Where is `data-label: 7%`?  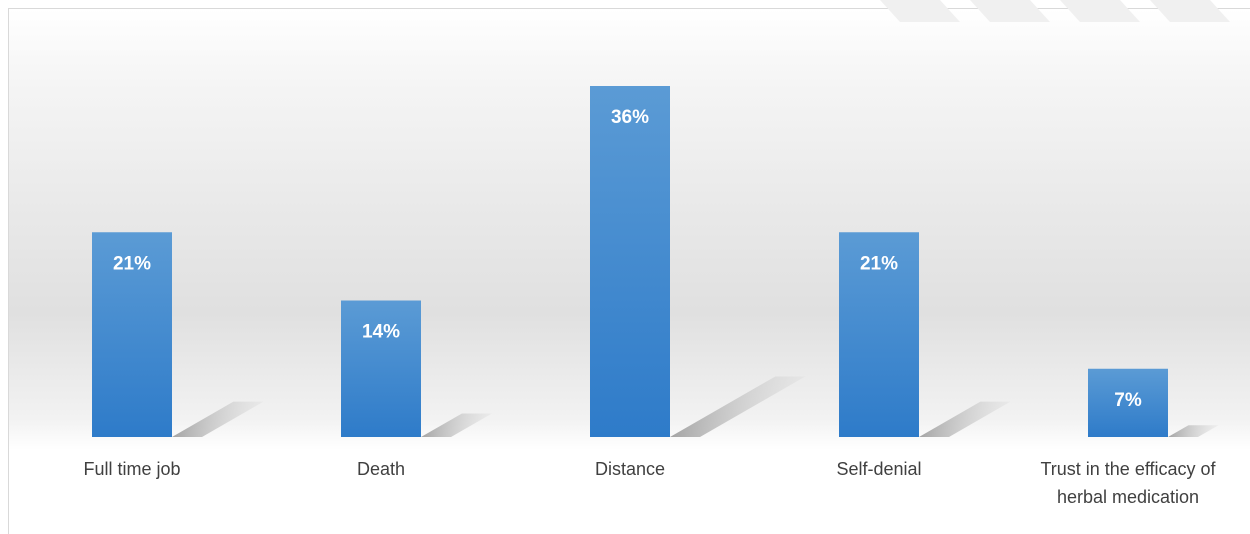
data-label: 7% is located at coordinates (1128, 400).